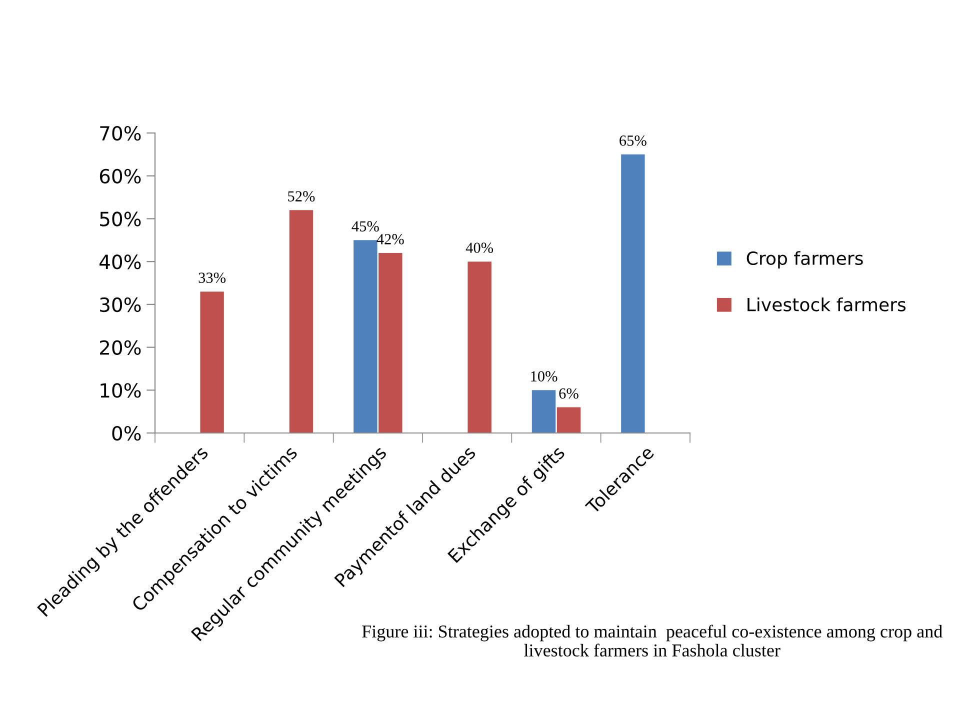 Image resolution: width=959 pixels, height=706 pixels. What do you see at coordinates (390, 239) in the screenshot?
I see `data-label: 42%` at bounding box center [390, 239].